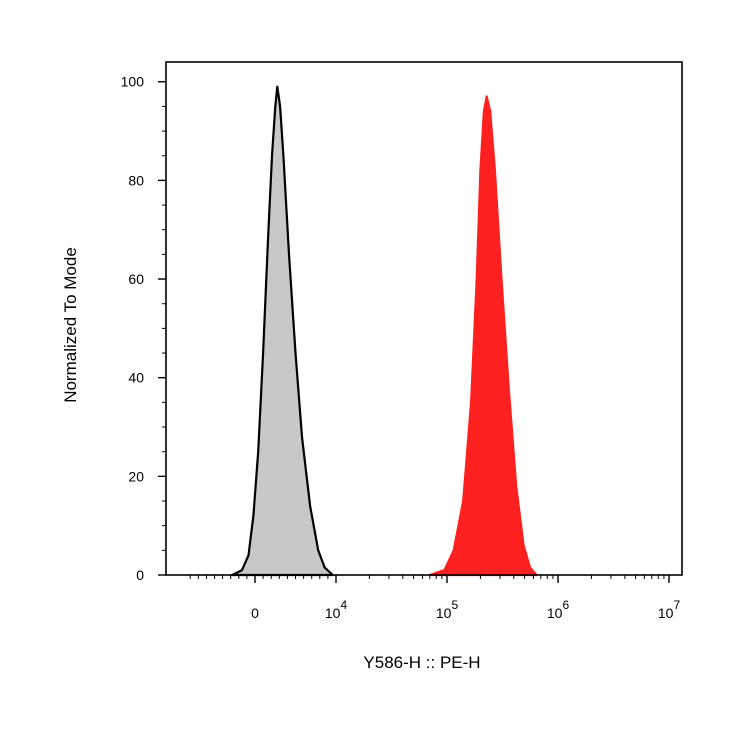 Image resolution: width=743 pixels, height=731 pixels. I want to click on x-axis-label: Y586-H :: PE-H, so click(421, 662).